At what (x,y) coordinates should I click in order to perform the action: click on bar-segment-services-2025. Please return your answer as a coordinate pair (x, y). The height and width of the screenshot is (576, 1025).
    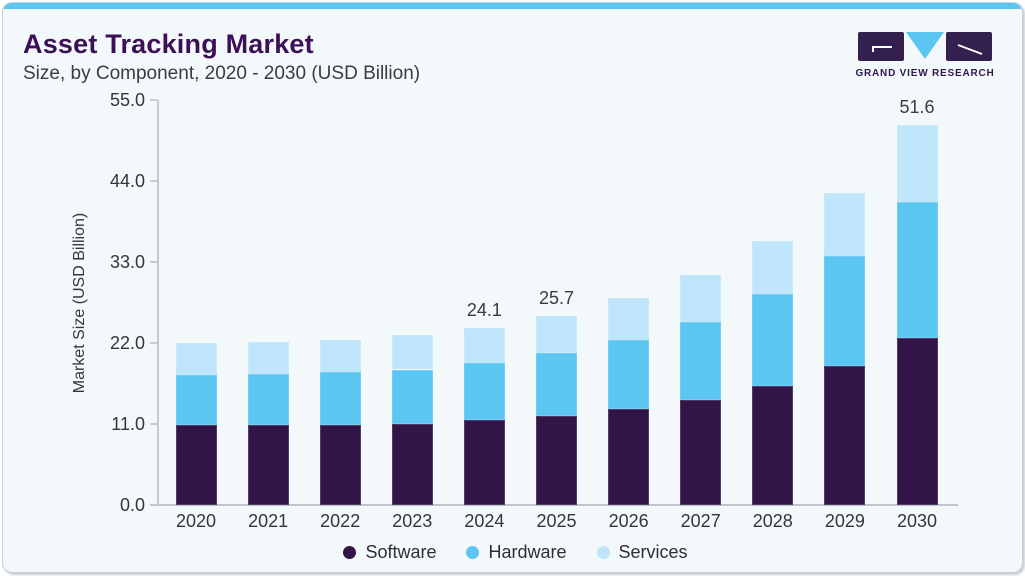
    Looking at the image, I should click on (556, 334).